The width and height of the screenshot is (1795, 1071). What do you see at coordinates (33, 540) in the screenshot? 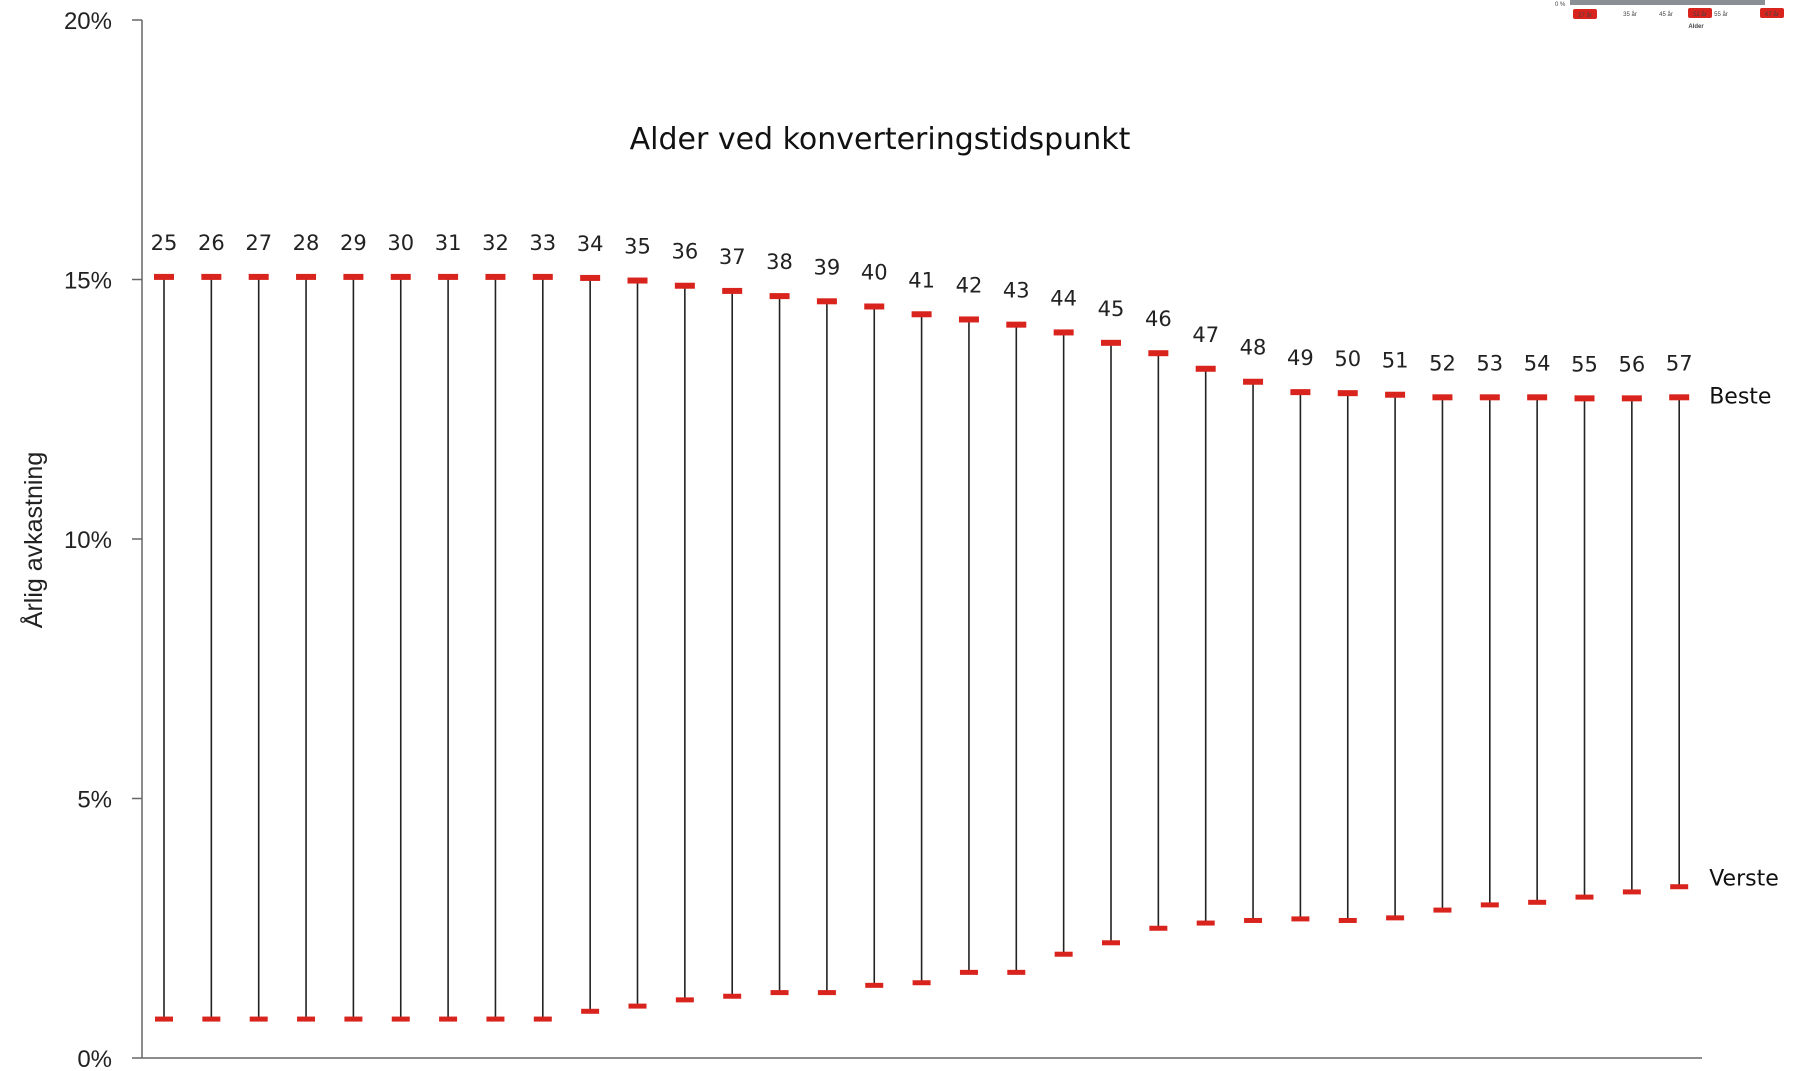
I see `y-axis-label: Årlig avkastning` at bounding box center [33, 540].